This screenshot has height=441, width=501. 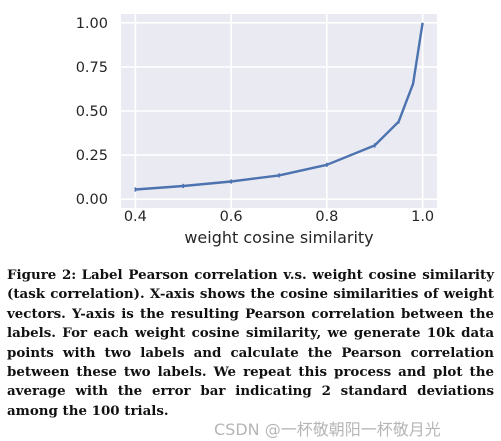 What do you see at coordinates (92, 156) in the screenshot?
I see `y-tick-label: 0.25` at bounding box center [92, 156].